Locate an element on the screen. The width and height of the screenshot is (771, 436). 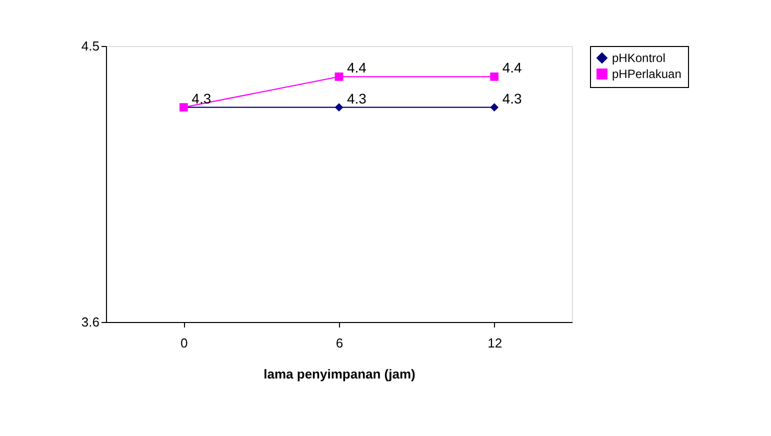
y-tick-label: 4.5 is located at coordinates (90, 46).